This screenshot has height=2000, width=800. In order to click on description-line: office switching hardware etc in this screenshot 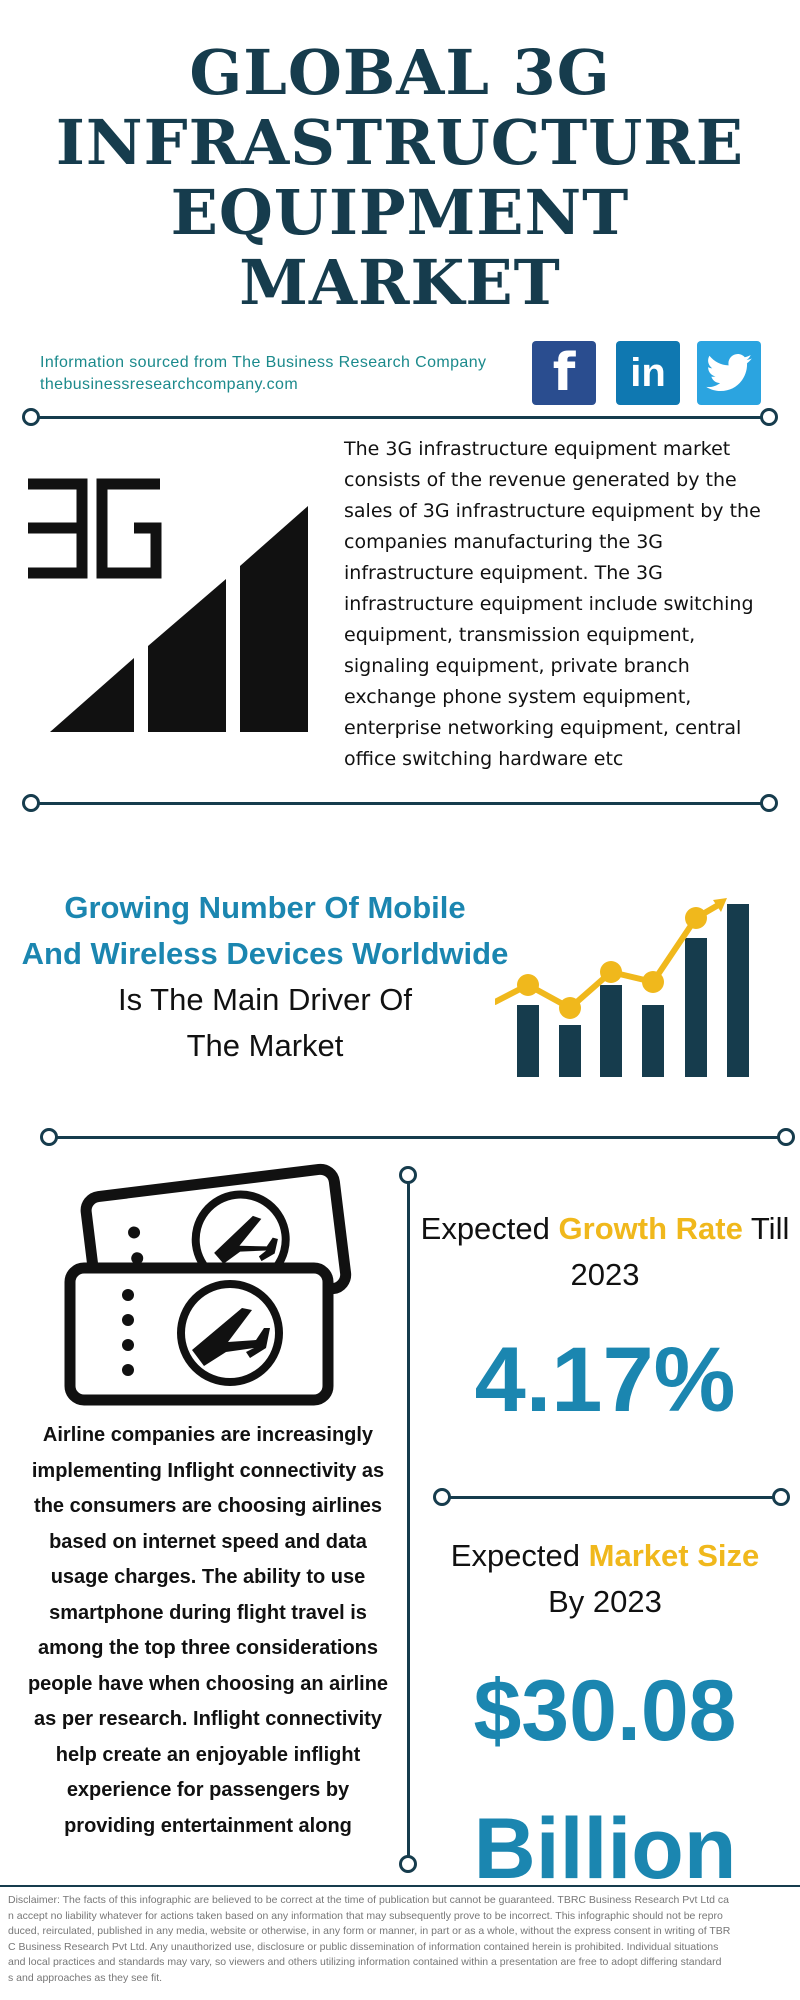, I will do `click(484, 759)`.